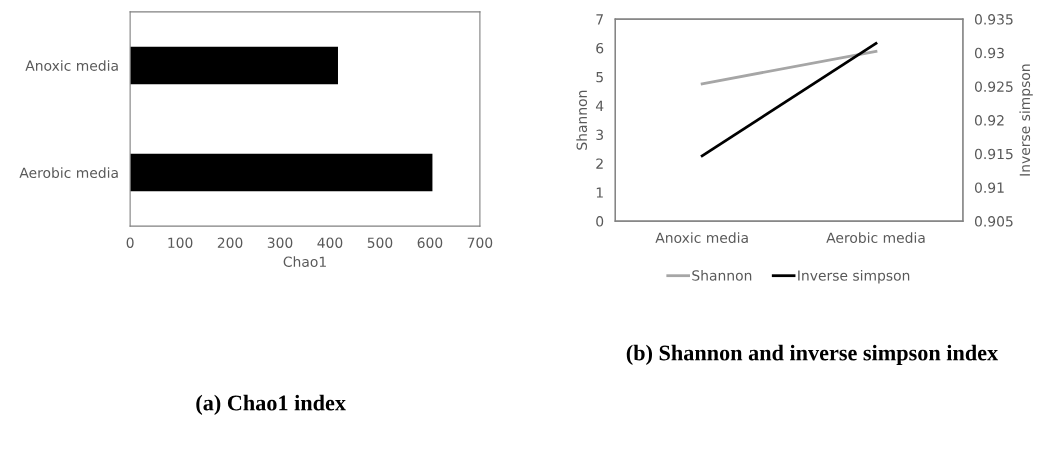 This screenshot has width=1041, height=455. What do you see at coordinates (1026, 120) in the screenshot?
I see `y2-axis-title: Inverse simpson` at bounding box center [1026, 120].